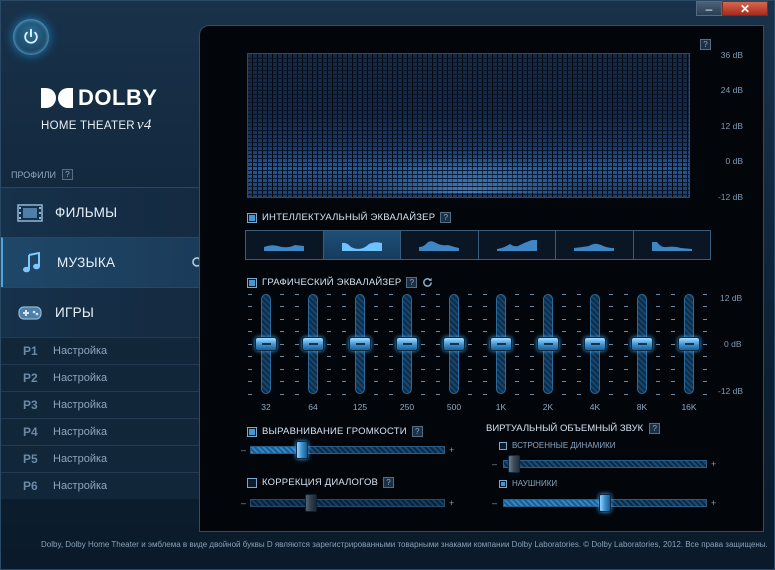  I want to click on headphones-checkbox, so click(503, 483).